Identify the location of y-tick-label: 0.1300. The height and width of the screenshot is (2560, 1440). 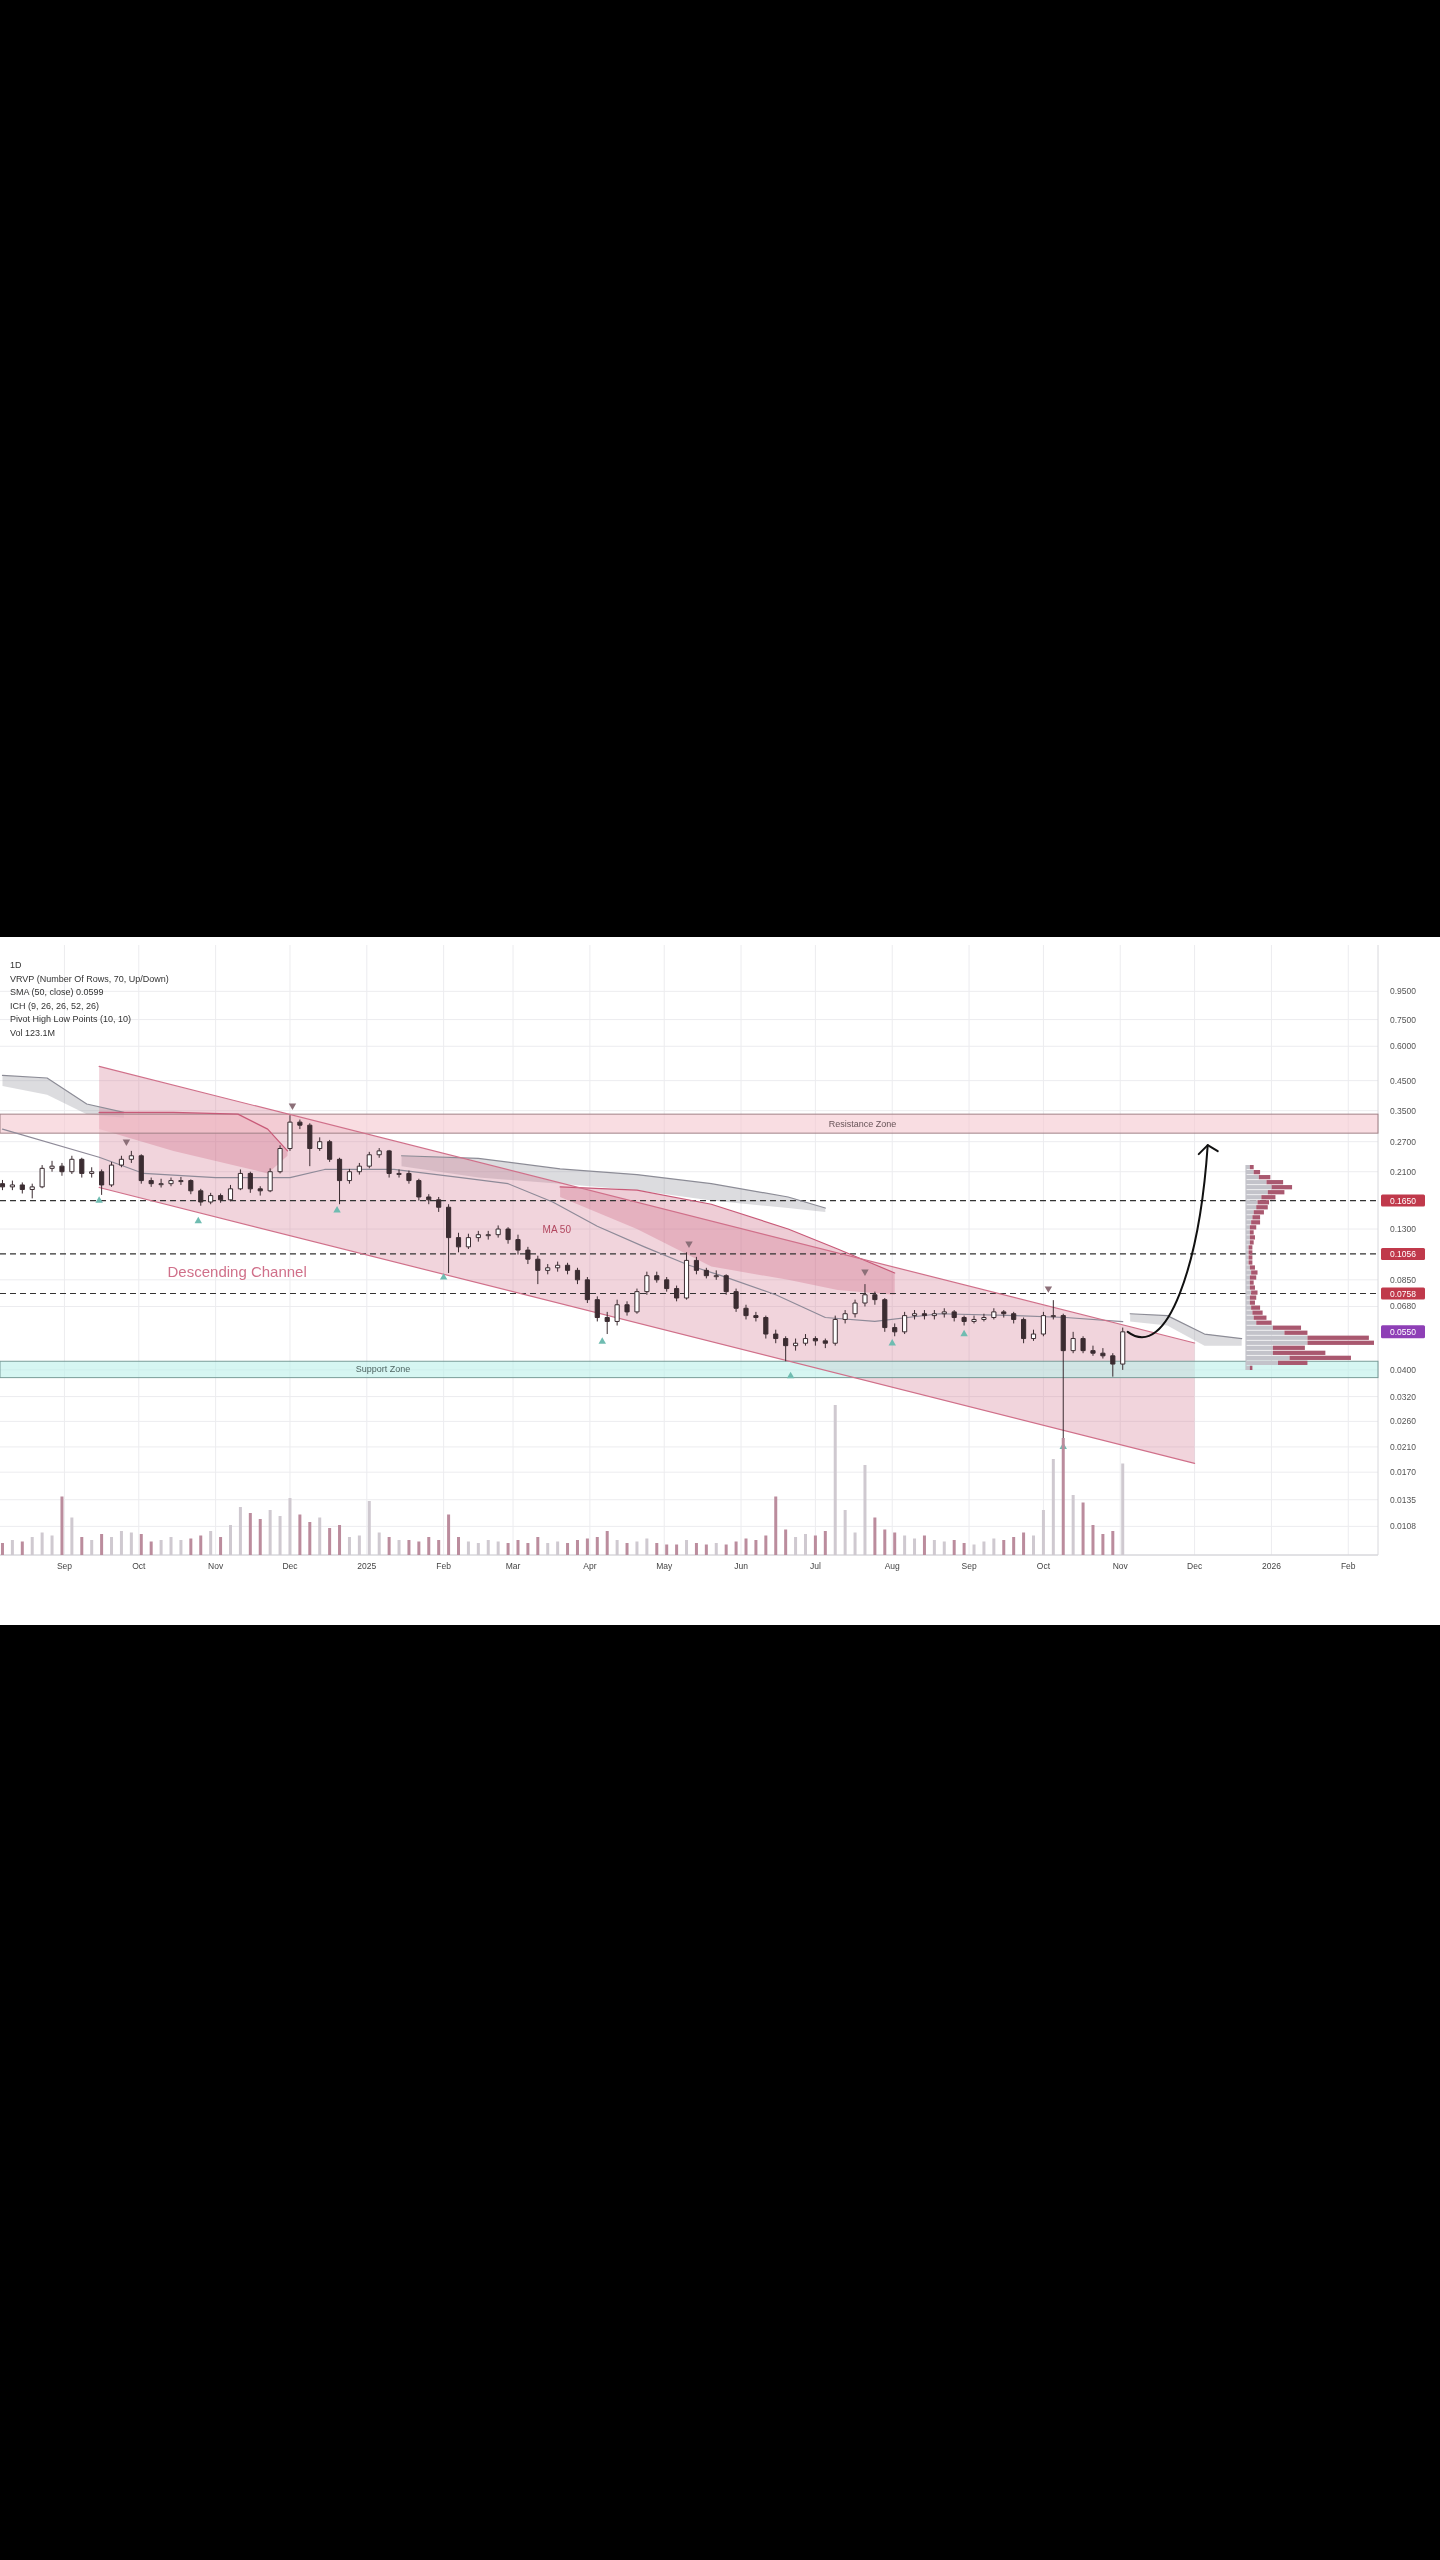
(1403, 1229).